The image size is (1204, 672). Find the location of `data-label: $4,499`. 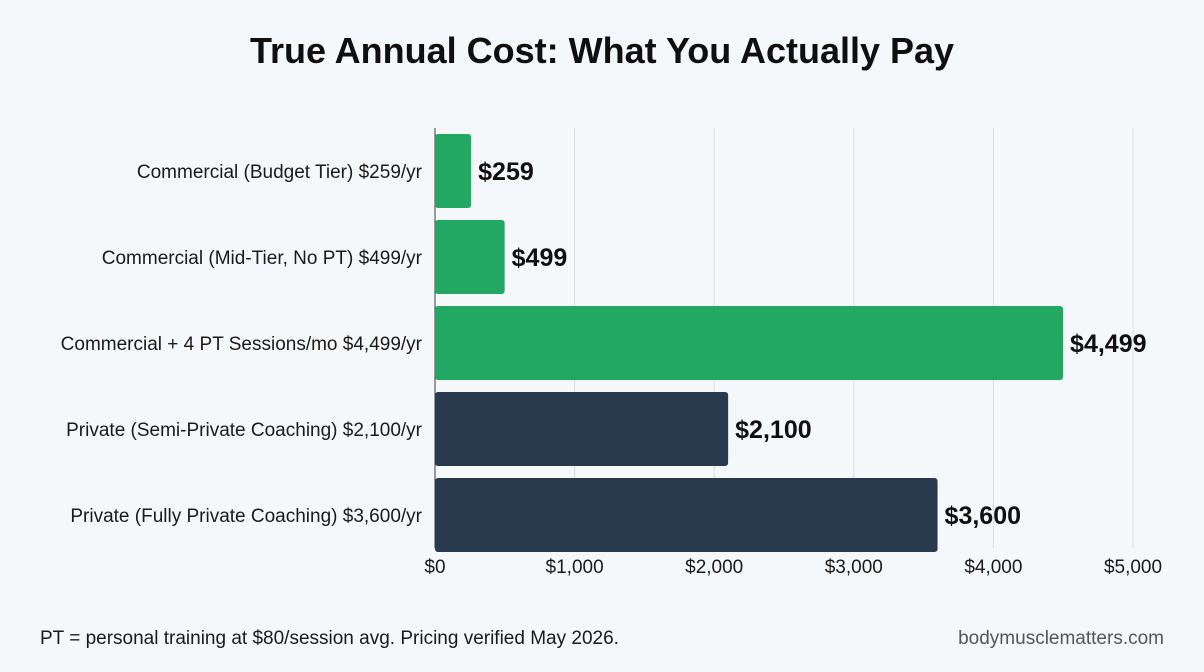

data-label: $4,499 is located at coordinates (1108, 344).